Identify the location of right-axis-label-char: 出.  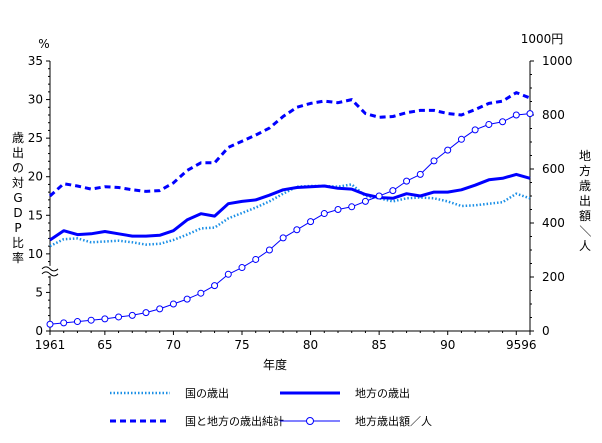
(585, 201).